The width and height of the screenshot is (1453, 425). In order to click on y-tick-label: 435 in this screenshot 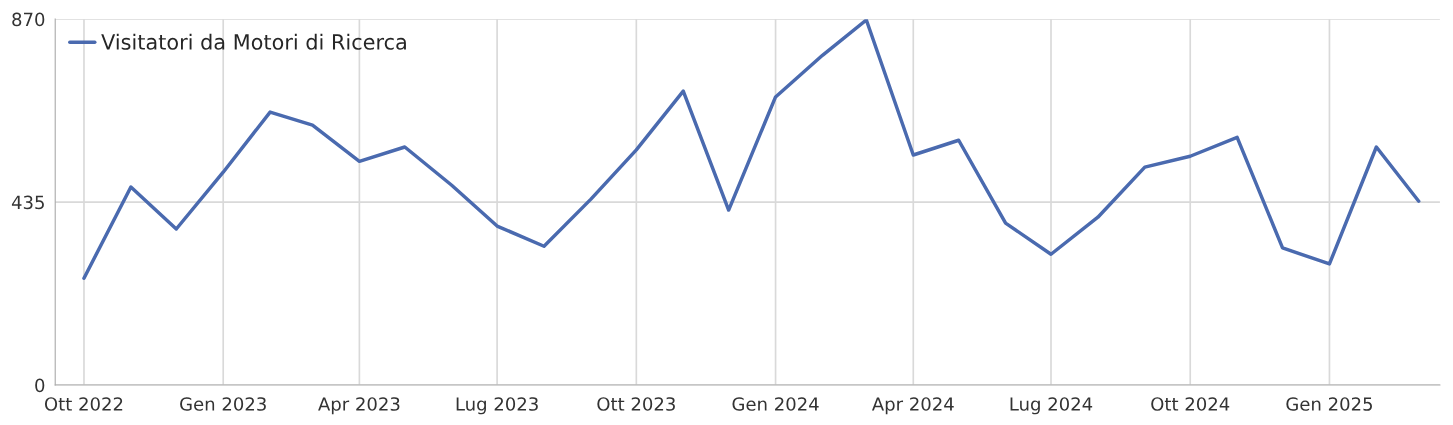, I will do `click(27, 202)`.